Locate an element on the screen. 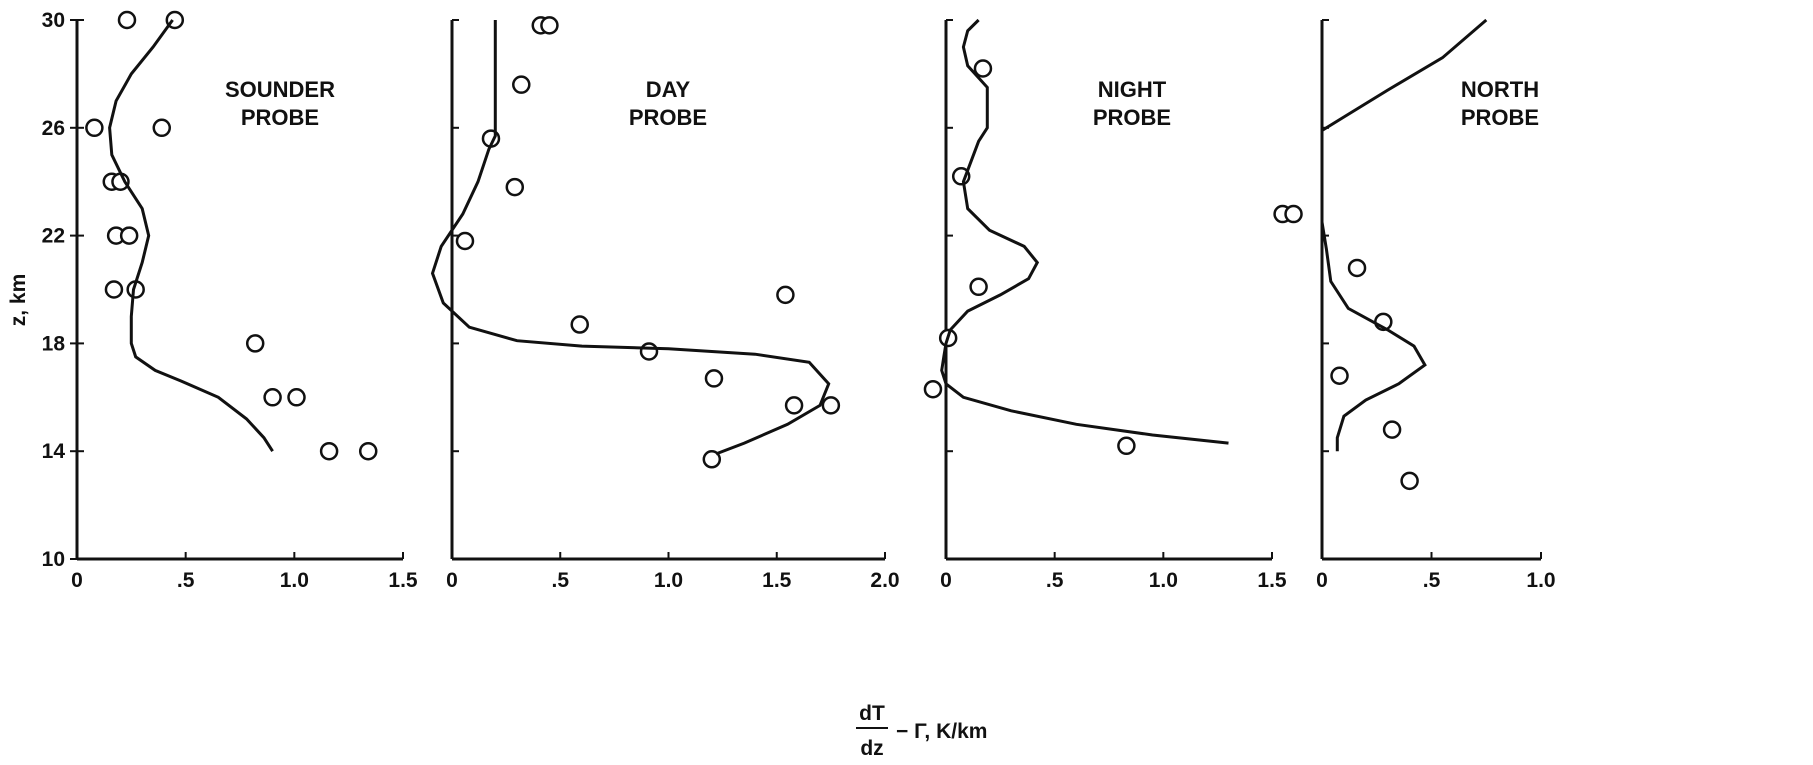 This screenshot has width=1813, height=765. panel-label-line: NIGHT is located at coordinates (1132, 89).